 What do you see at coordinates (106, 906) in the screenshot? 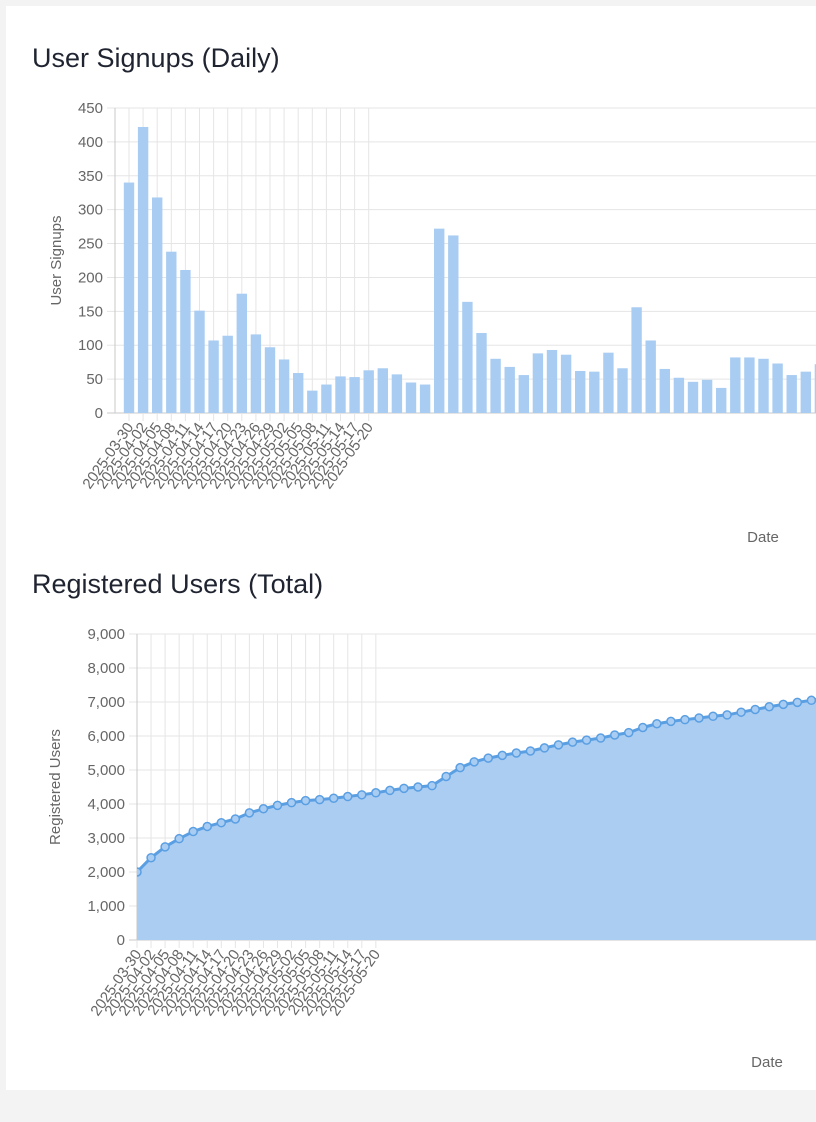
I see `y-tick-label: 1,000` at bounding box center [106, 906].